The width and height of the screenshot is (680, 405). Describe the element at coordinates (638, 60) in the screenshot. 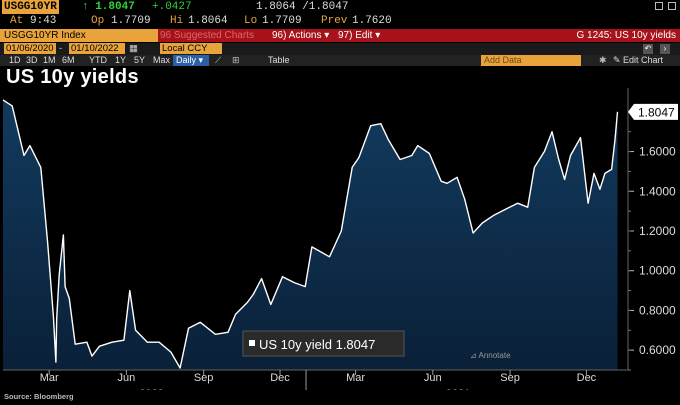

I see `edit-chart-button: ✎ Edit Chart` at that location.